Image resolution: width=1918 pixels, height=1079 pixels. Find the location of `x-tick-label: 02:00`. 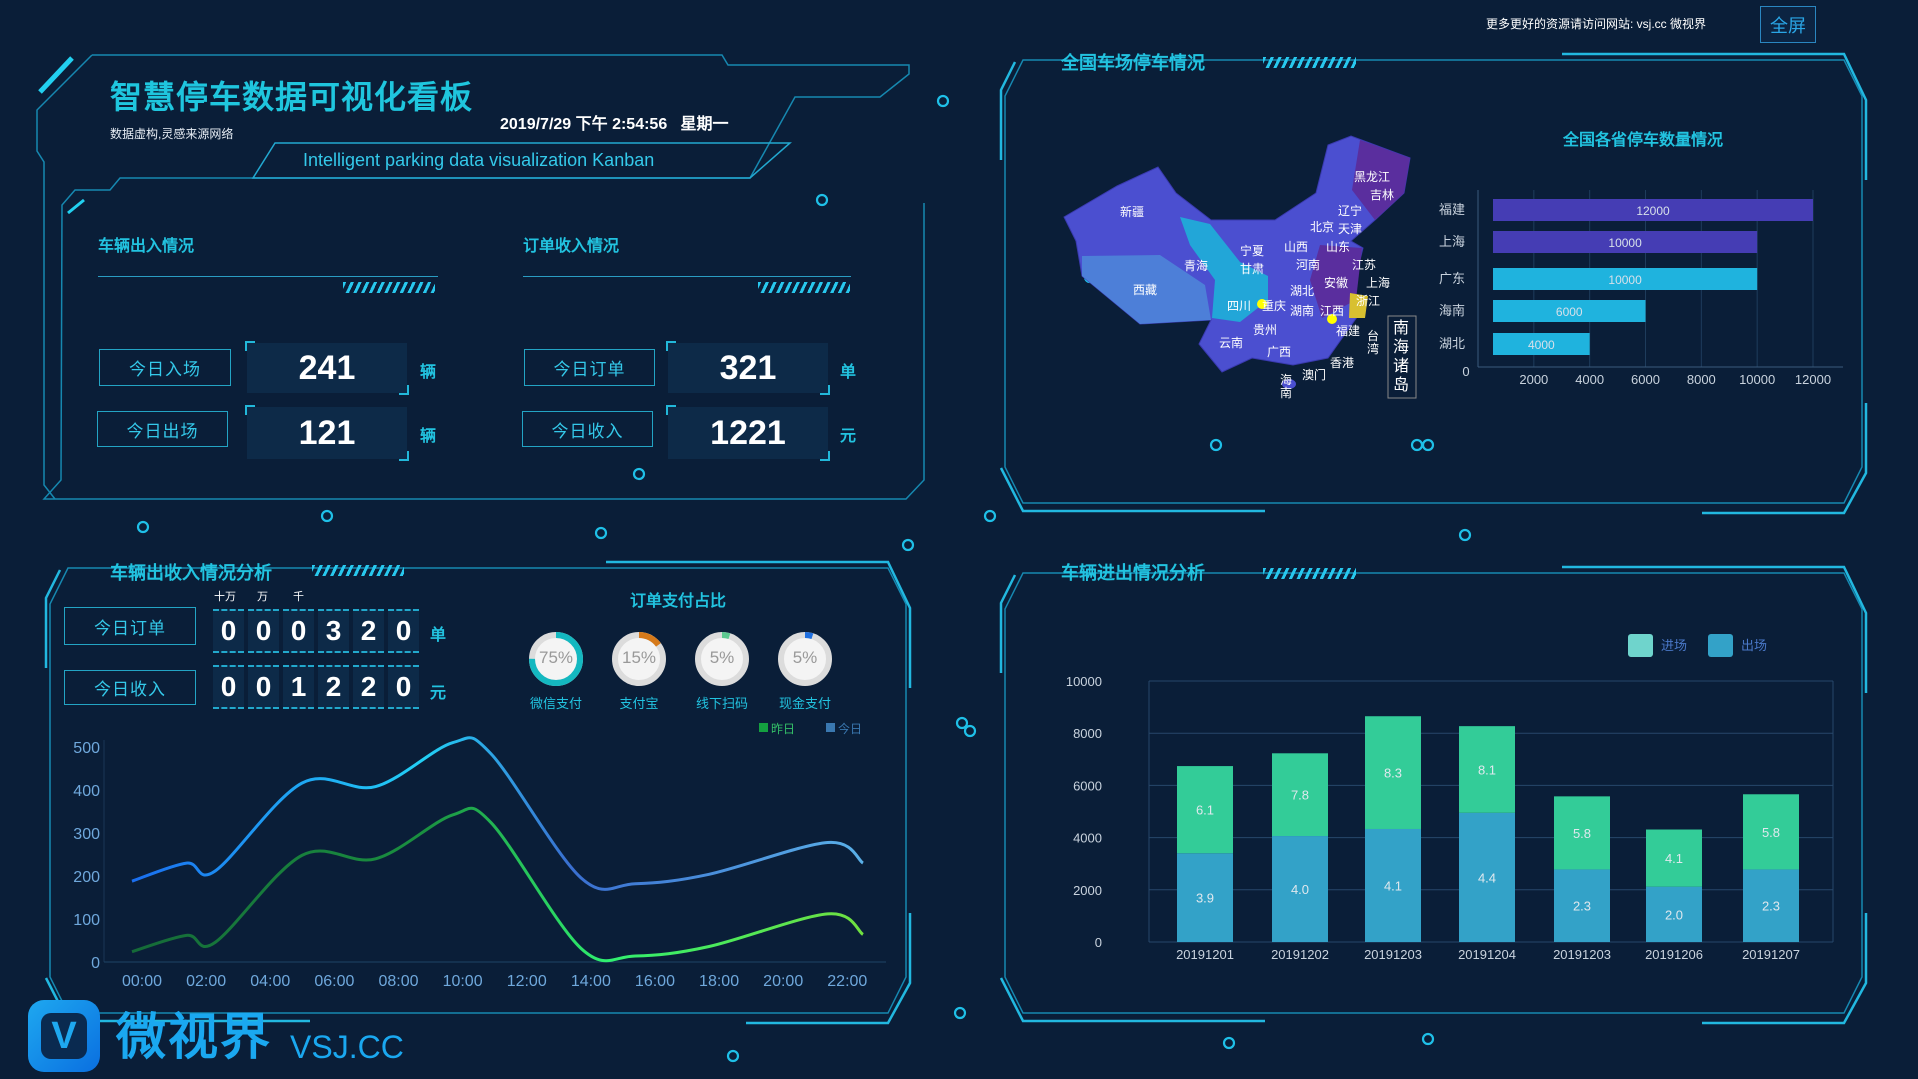

x-tick-label: 02:00 is located at coordinates (206, 981).